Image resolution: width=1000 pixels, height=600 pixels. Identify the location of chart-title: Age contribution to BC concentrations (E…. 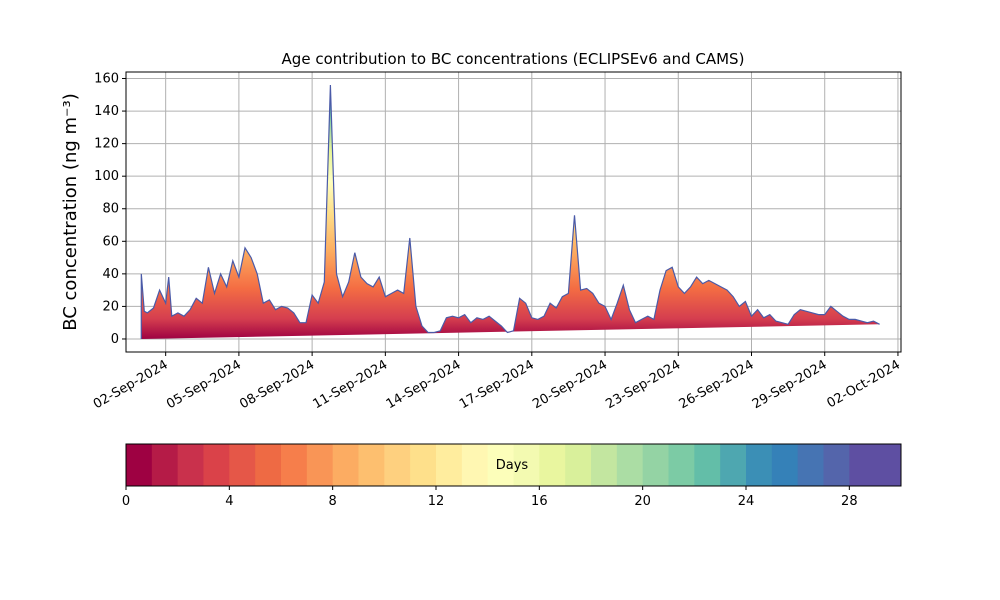
(513, 59).